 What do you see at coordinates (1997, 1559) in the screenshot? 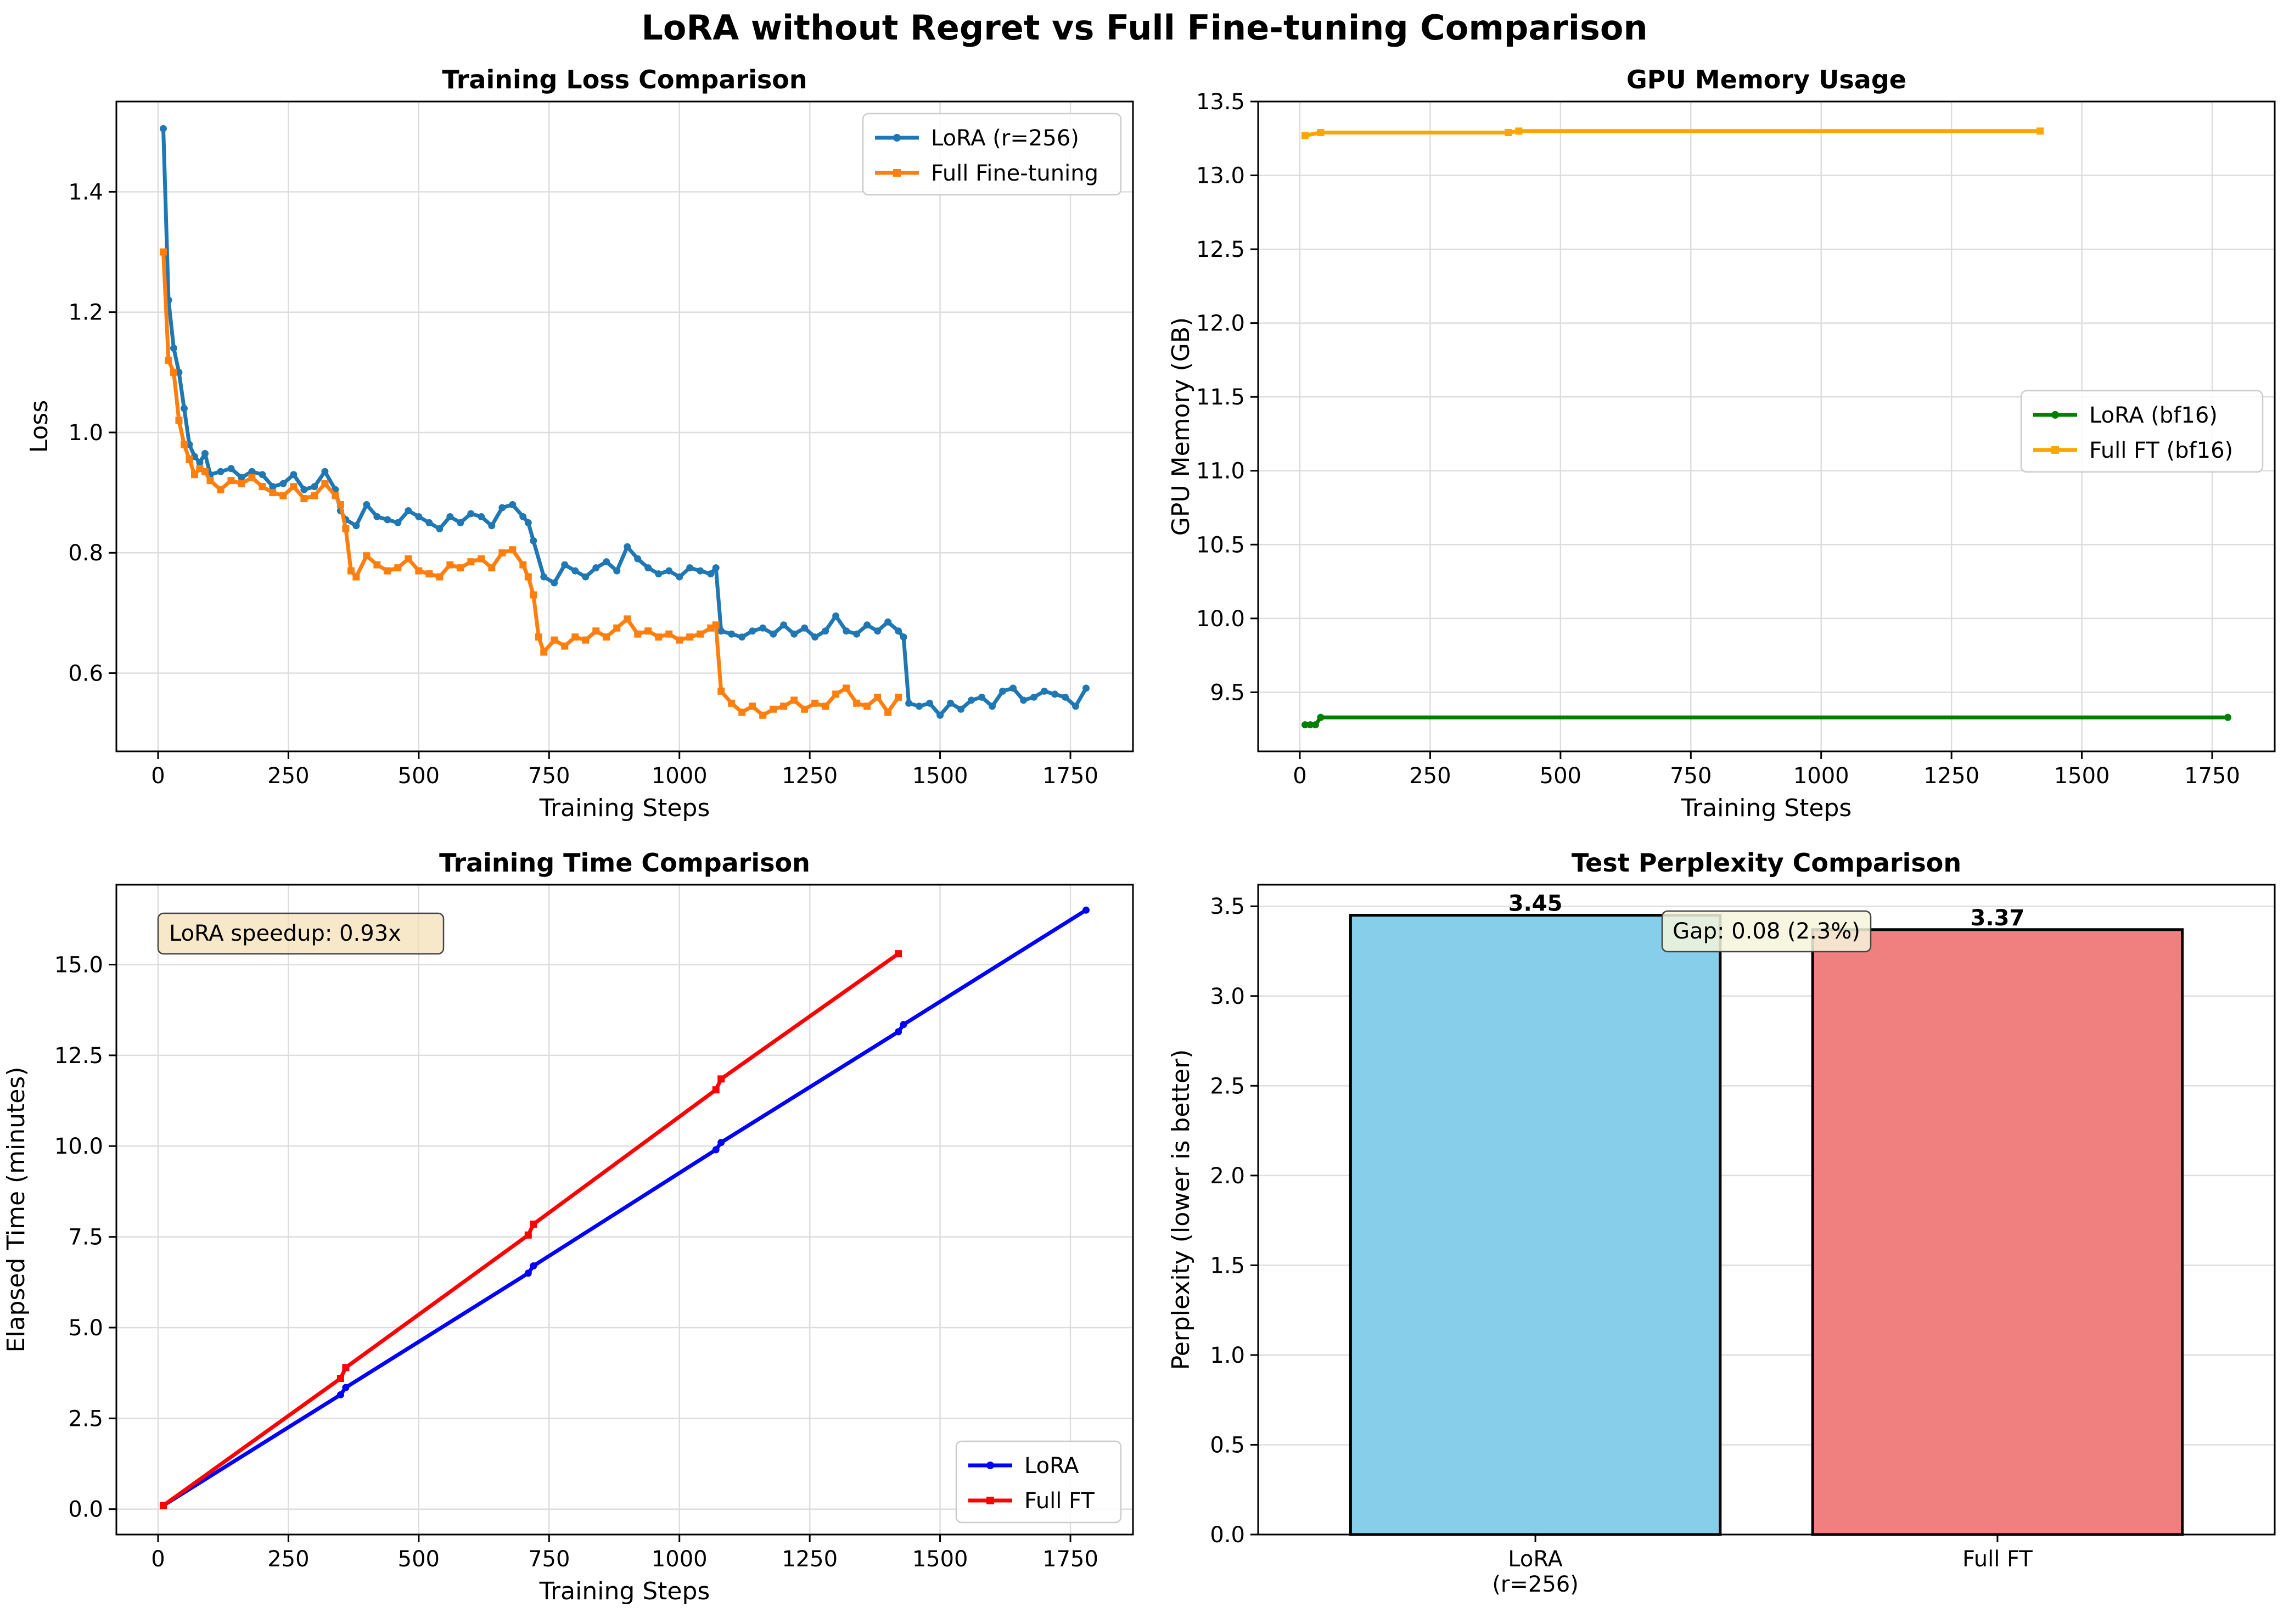
I see `x-tick-label: Full FT` at bounding box center [1997, 1559].